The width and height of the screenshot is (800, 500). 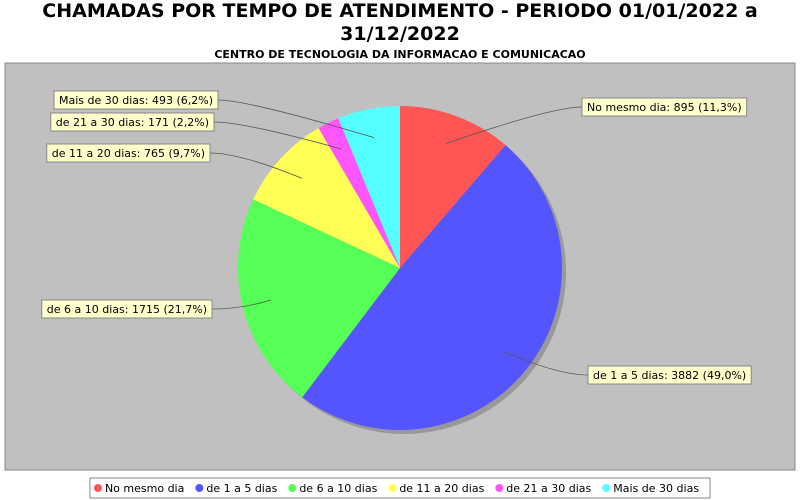 I want to click on legend-box, so click(x=400, y=488).